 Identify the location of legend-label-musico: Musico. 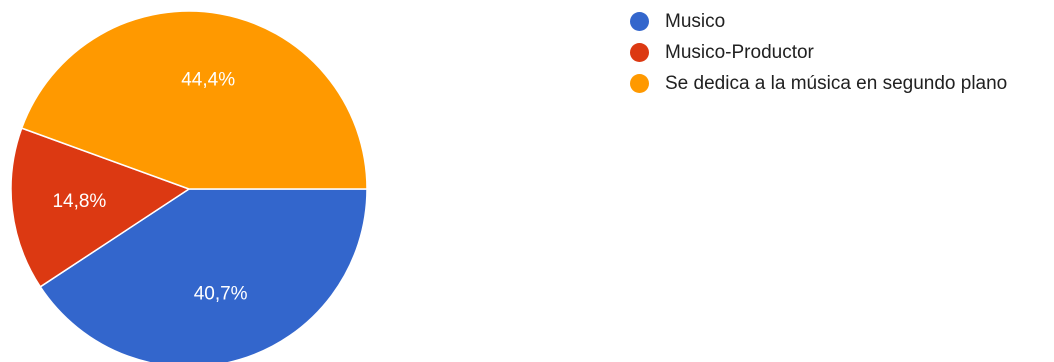
(695, 21).